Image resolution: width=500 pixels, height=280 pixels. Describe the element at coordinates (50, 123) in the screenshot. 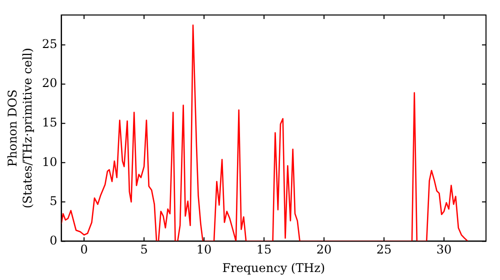

I see `y-tick-label: 15` at that location.